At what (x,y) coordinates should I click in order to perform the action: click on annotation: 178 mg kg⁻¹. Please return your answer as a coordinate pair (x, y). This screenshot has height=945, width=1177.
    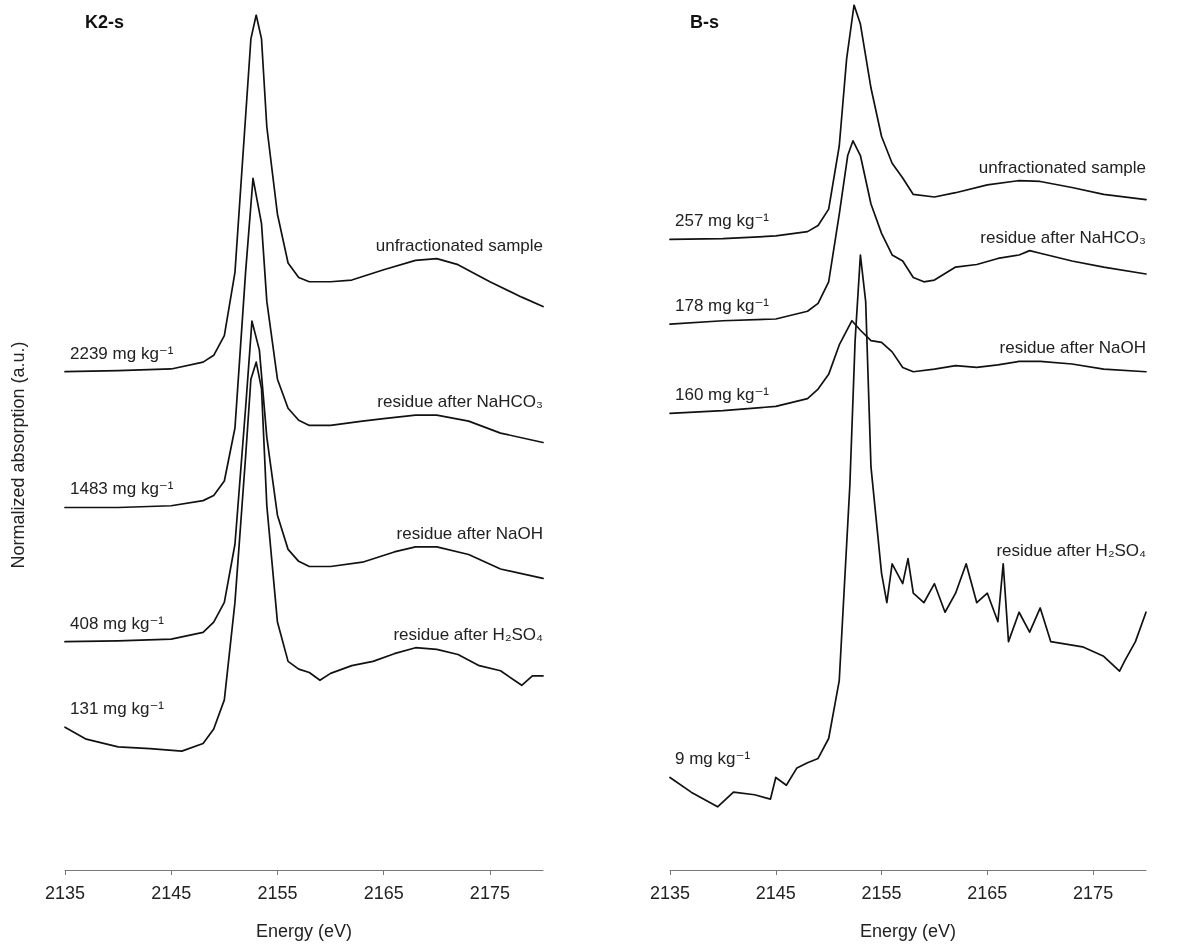
    Looking at the image, I should click on (722, 306).